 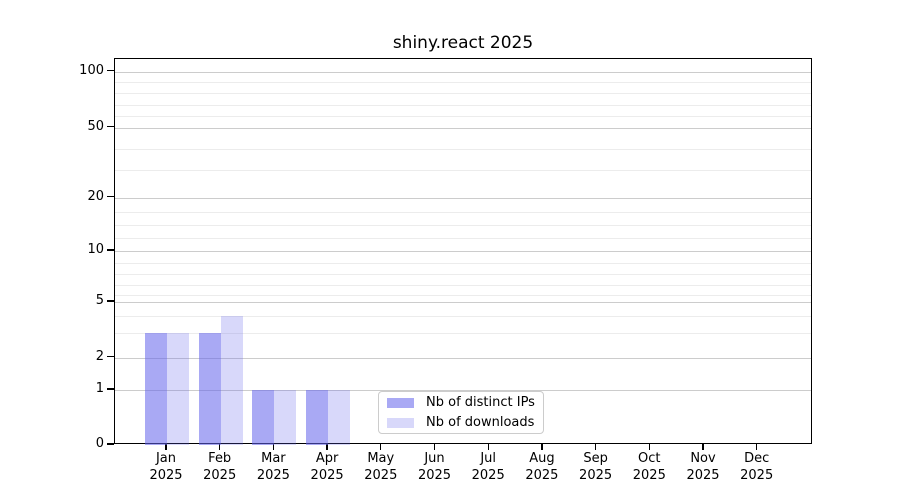 I want to click on y-tick-label: 20, so click(x=95, y=196).